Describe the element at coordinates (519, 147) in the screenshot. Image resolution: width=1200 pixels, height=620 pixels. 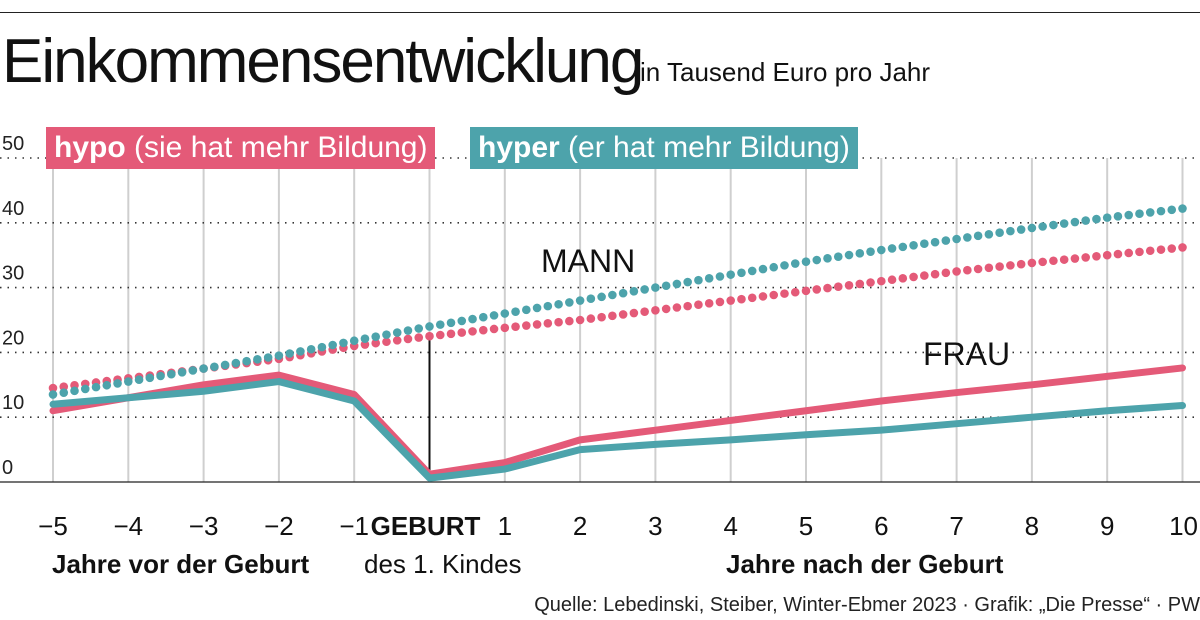
I see `legend-hyper-name: hyper` at that location.